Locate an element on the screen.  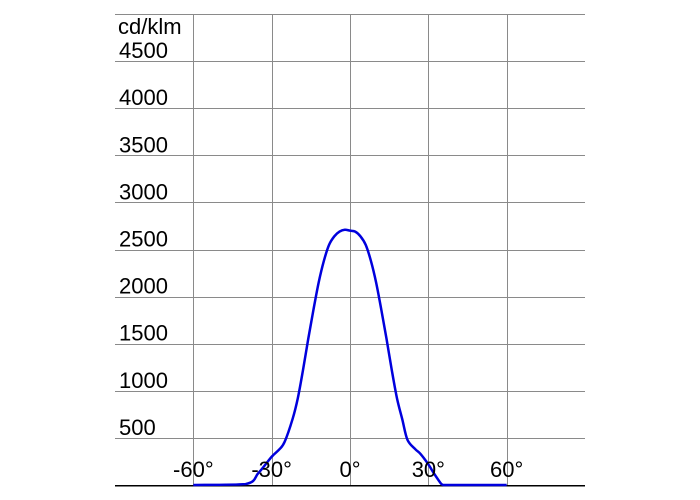
y-tick-label: 2000 is located at coordinates (143, 286).